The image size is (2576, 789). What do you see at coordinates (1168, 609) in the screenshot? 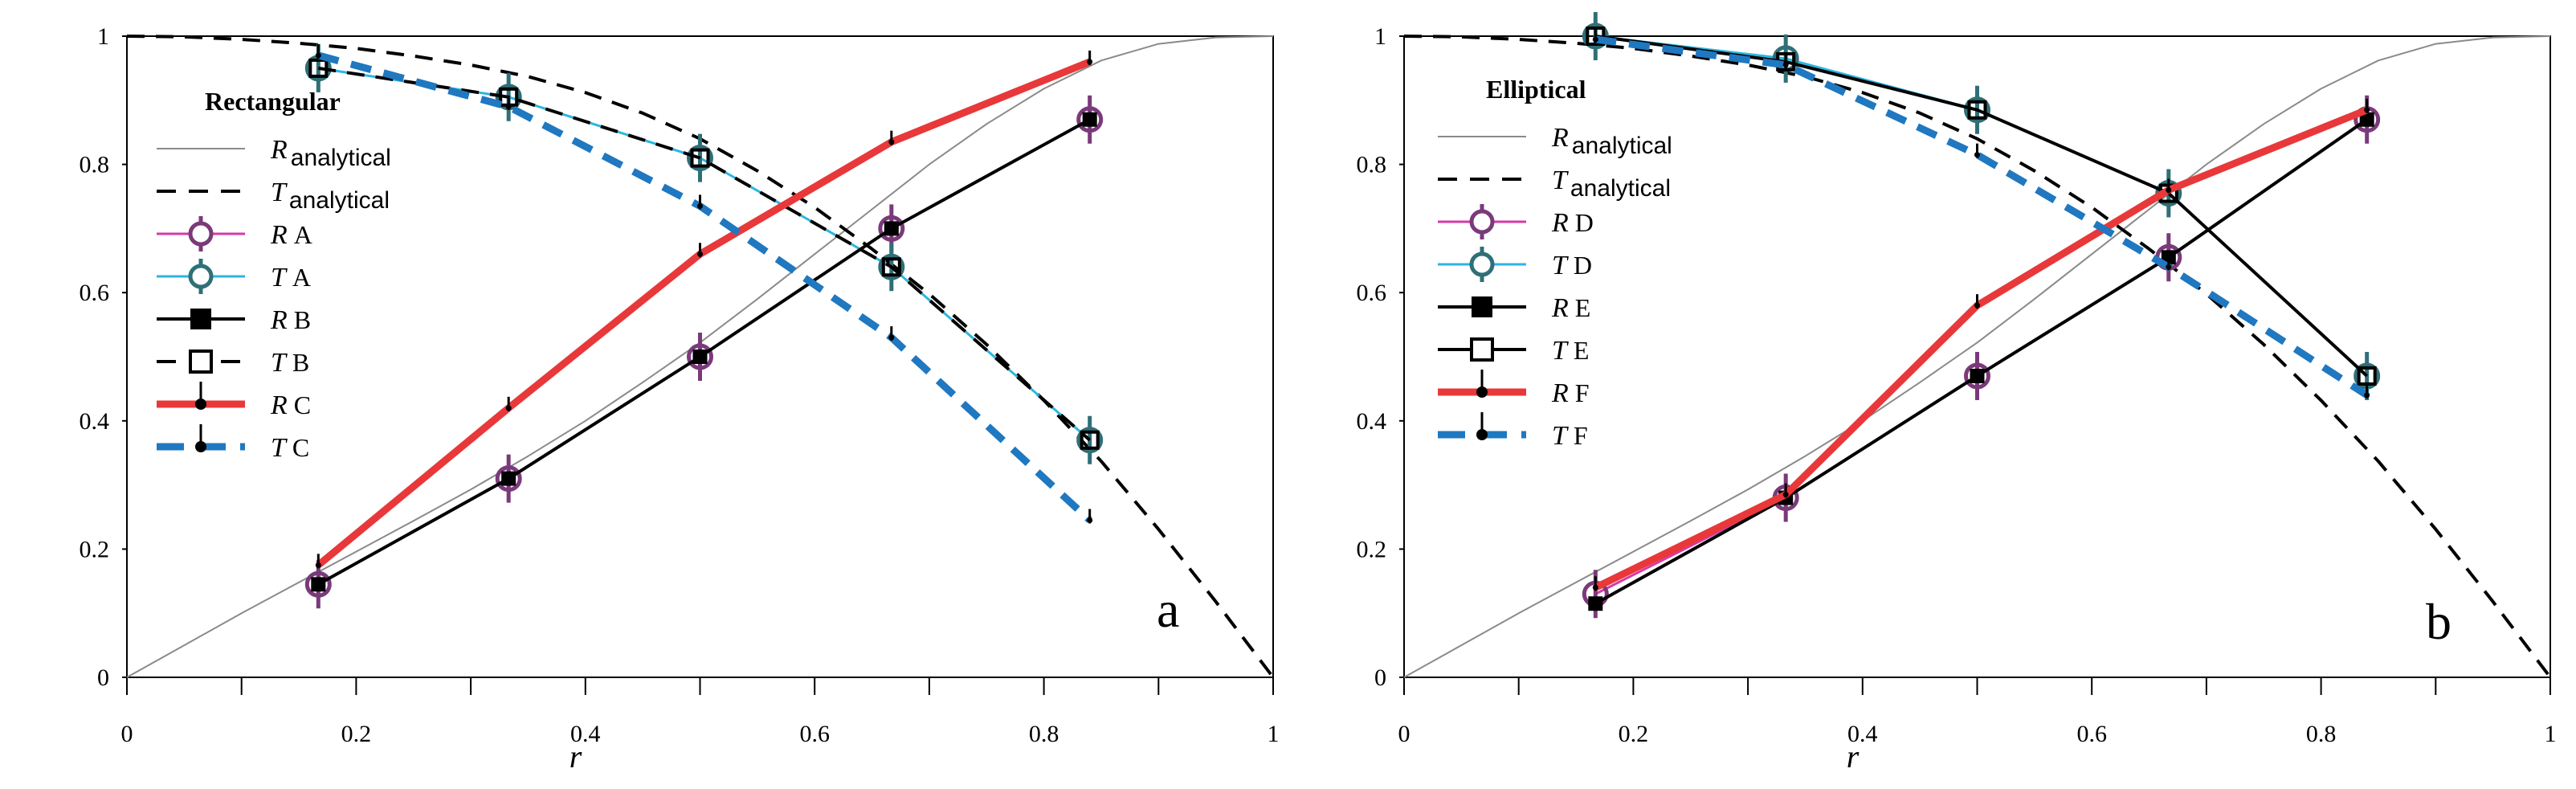
I see `panel-letter: a` at bounding box center [1168, 609].